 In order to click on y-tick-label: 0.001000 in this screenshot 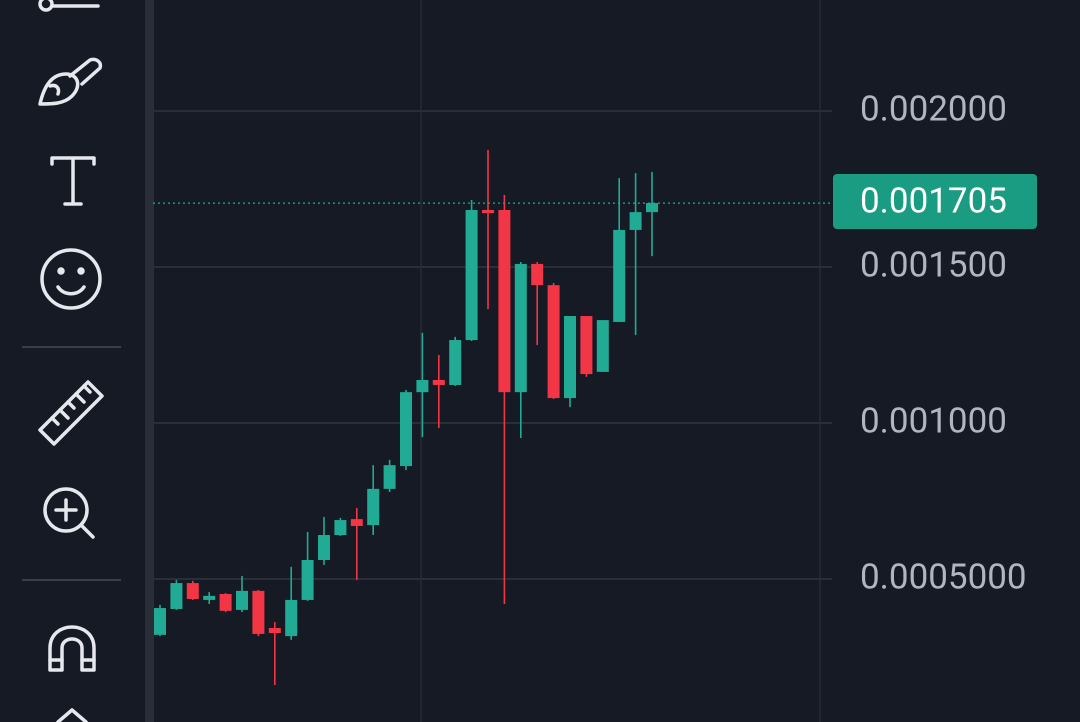, I will do `click(933, 420)`.